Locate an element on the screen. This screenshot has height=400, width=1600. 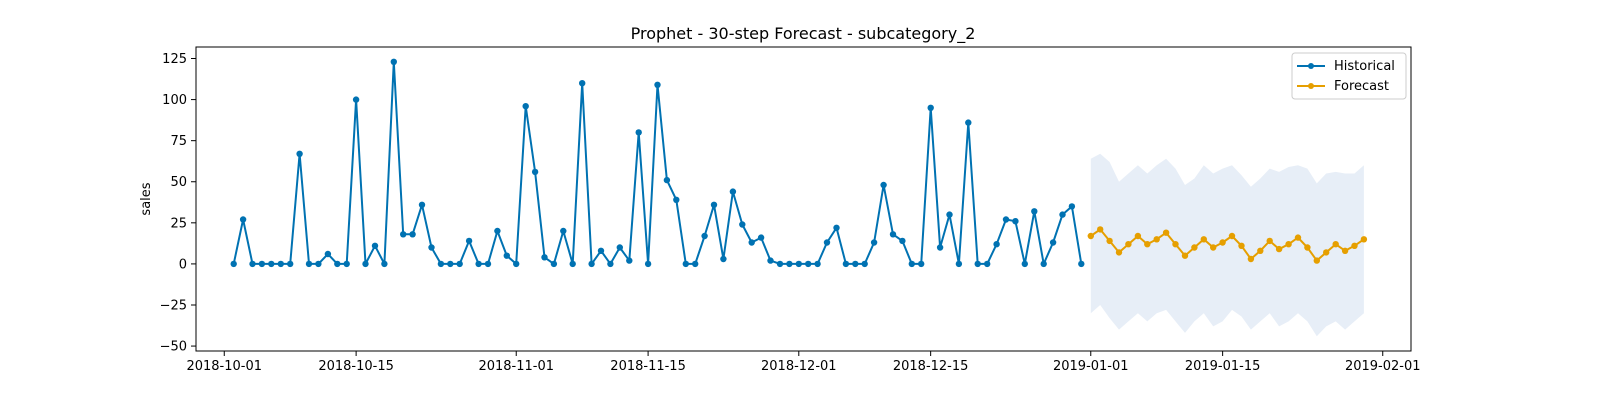
y-tick-label: 50 is located at coordinates (178, 182).